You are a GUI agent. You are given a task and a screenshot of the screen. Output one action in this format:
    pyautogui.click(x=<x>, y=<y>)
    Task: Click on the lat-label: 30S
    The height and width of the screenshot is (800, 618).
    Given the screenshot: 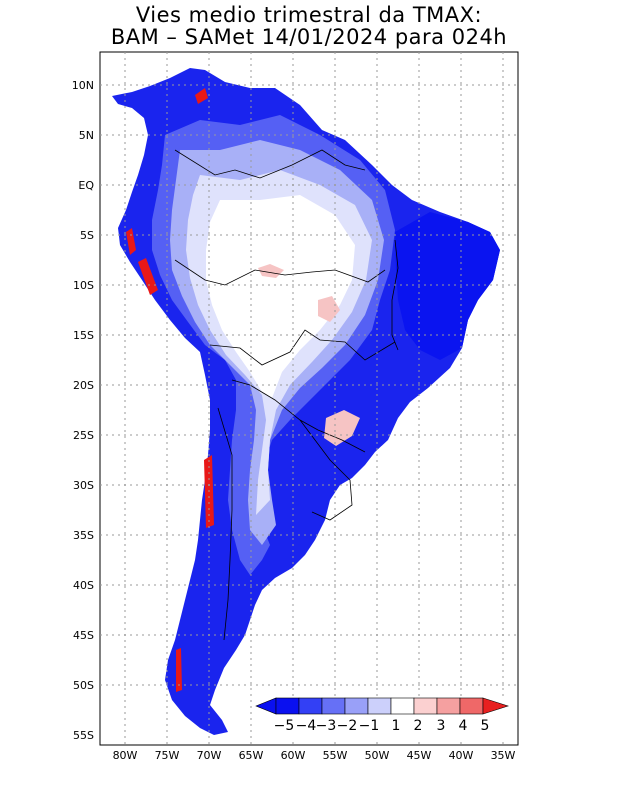 What is the action you would take?
    pyautogui.click(x=83, y=485)
    